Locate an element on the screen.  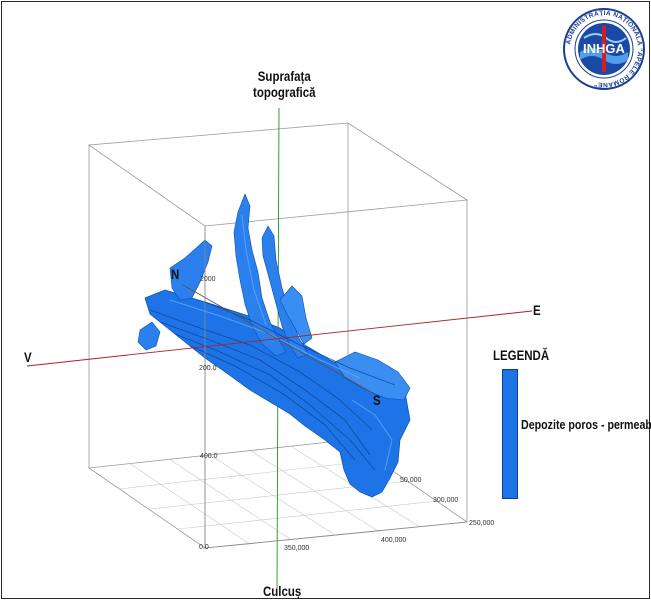
top-surface-title-line1: Suprafața is located at coordinates (284, 76).